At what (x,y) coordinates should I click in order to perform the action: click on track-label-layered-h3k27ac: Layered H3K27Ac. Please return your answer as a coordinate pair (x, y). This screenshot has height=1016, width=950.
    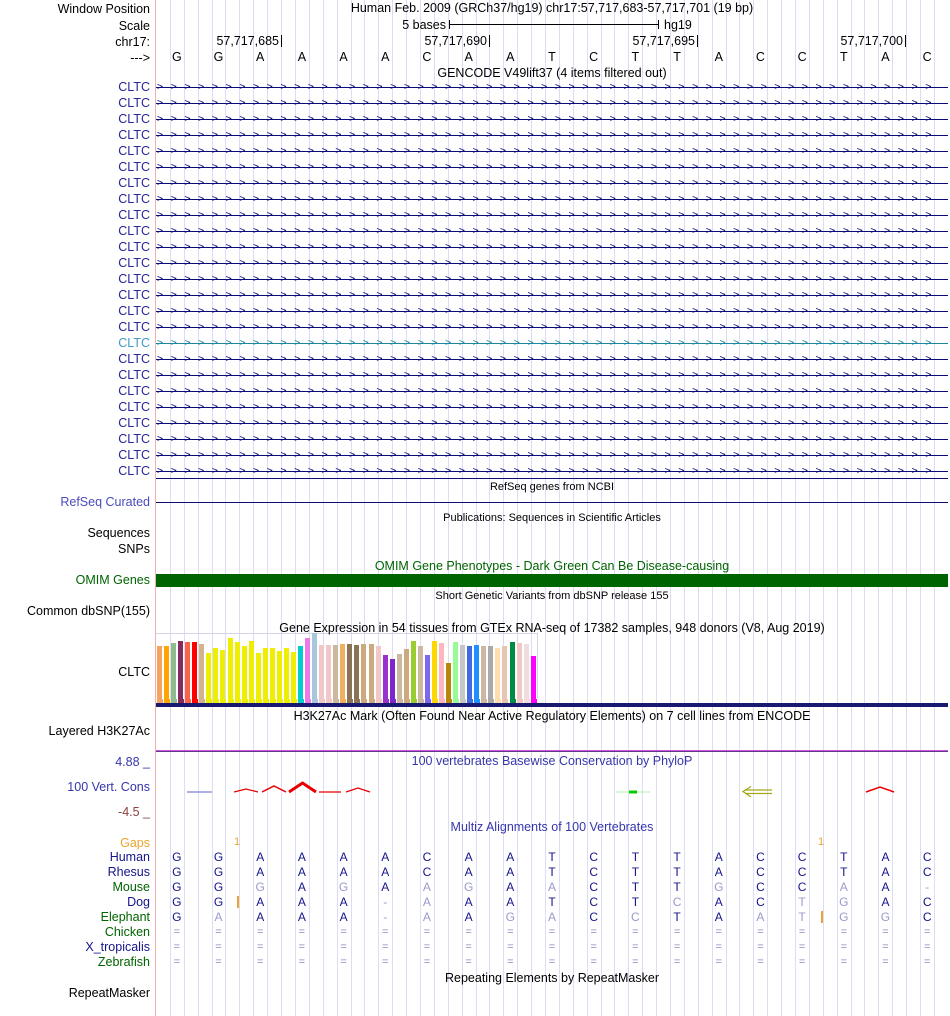
    Looking at the image, I should click on (99, 731).